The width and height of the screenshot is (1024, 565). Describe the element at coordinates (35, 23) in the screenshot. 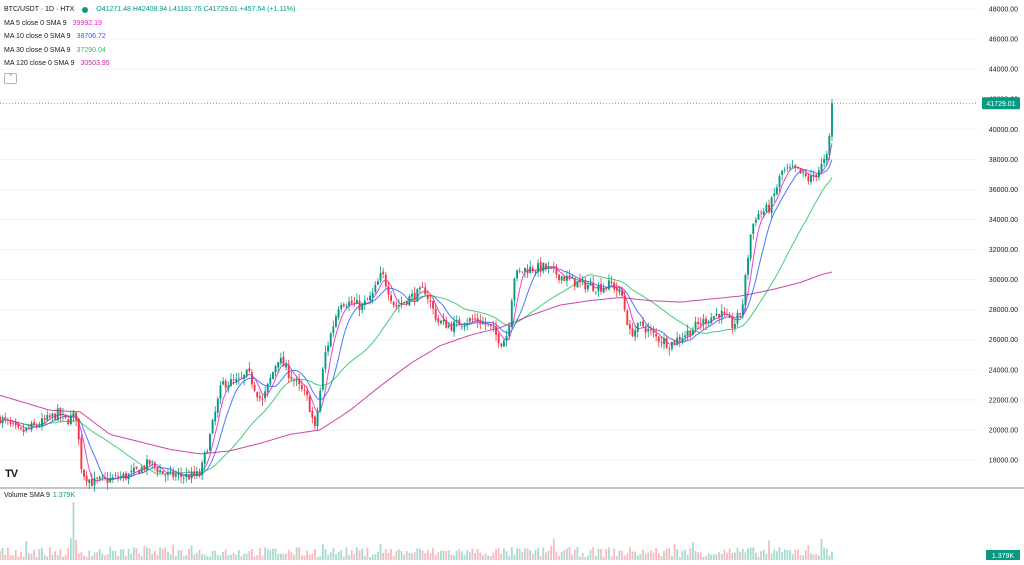

I see `indicator-label: MA 5 close 0 SMA 9` at that location.